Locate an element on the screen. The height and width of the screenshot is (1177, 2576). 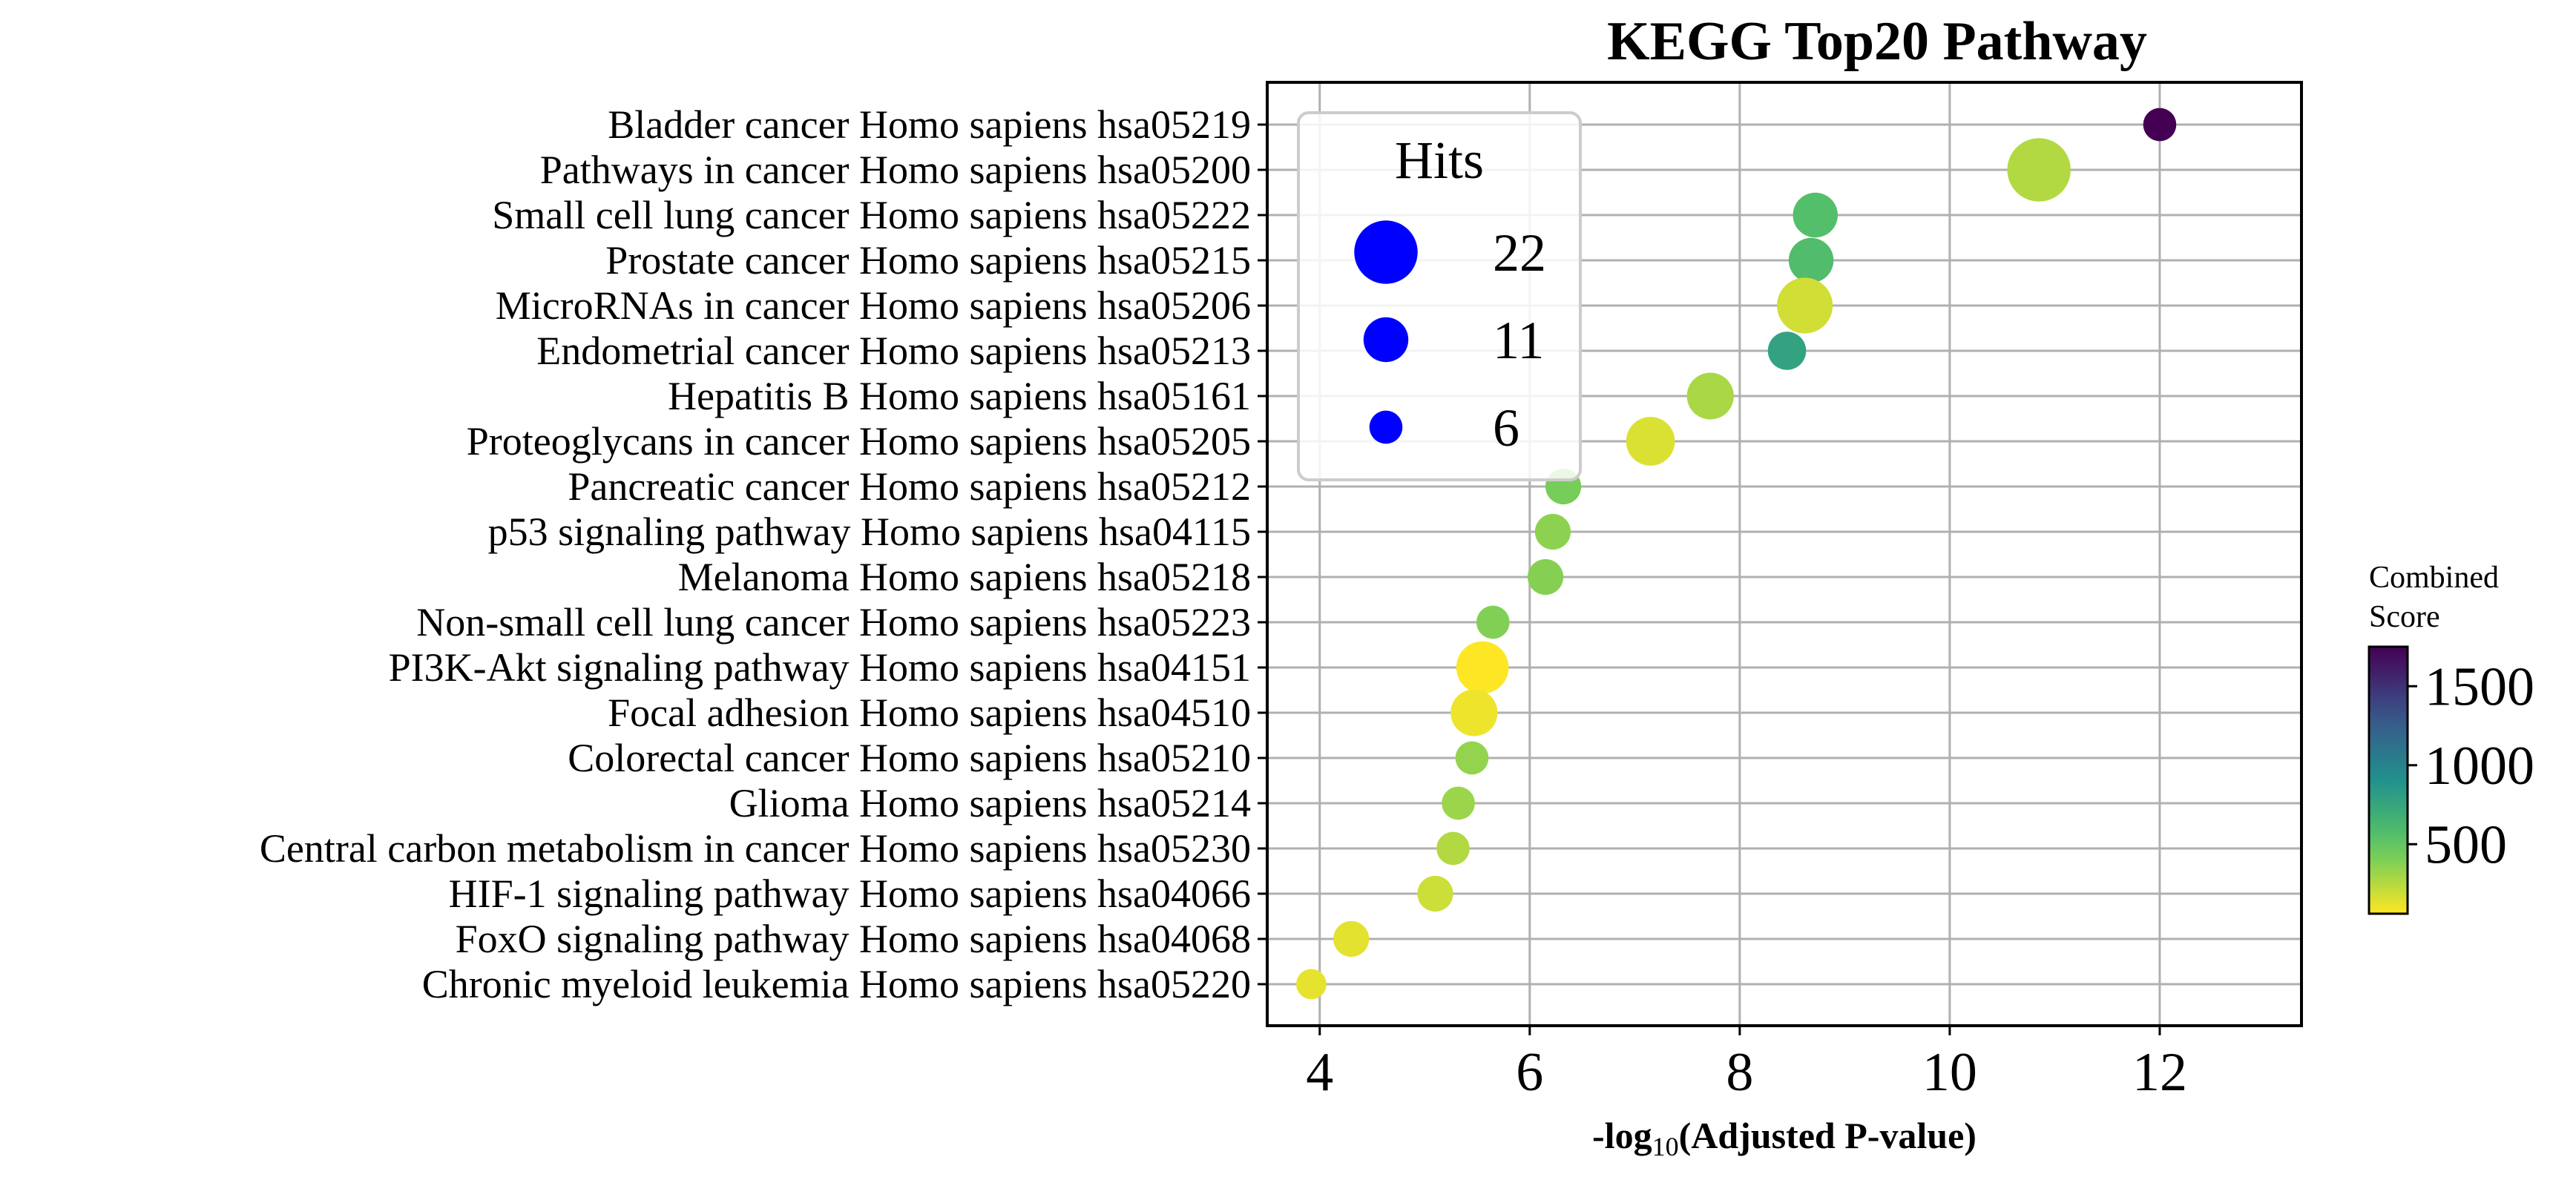
colorbar: Combined Score 500 1000 1500 is located at coordinates (2451, 738).